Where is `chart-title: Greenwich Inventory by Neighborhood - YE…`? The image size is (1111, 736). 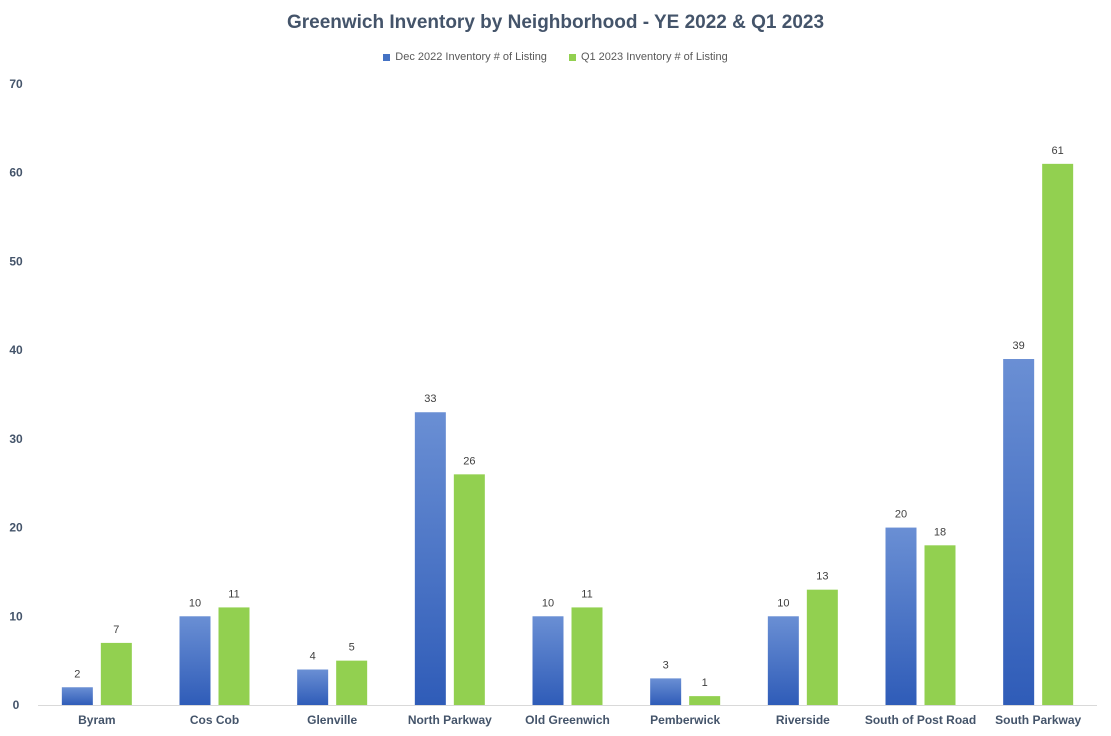 chart-title: Greenwich Inventory by Neighborhood - YE… is located at coordinates (555, 22).